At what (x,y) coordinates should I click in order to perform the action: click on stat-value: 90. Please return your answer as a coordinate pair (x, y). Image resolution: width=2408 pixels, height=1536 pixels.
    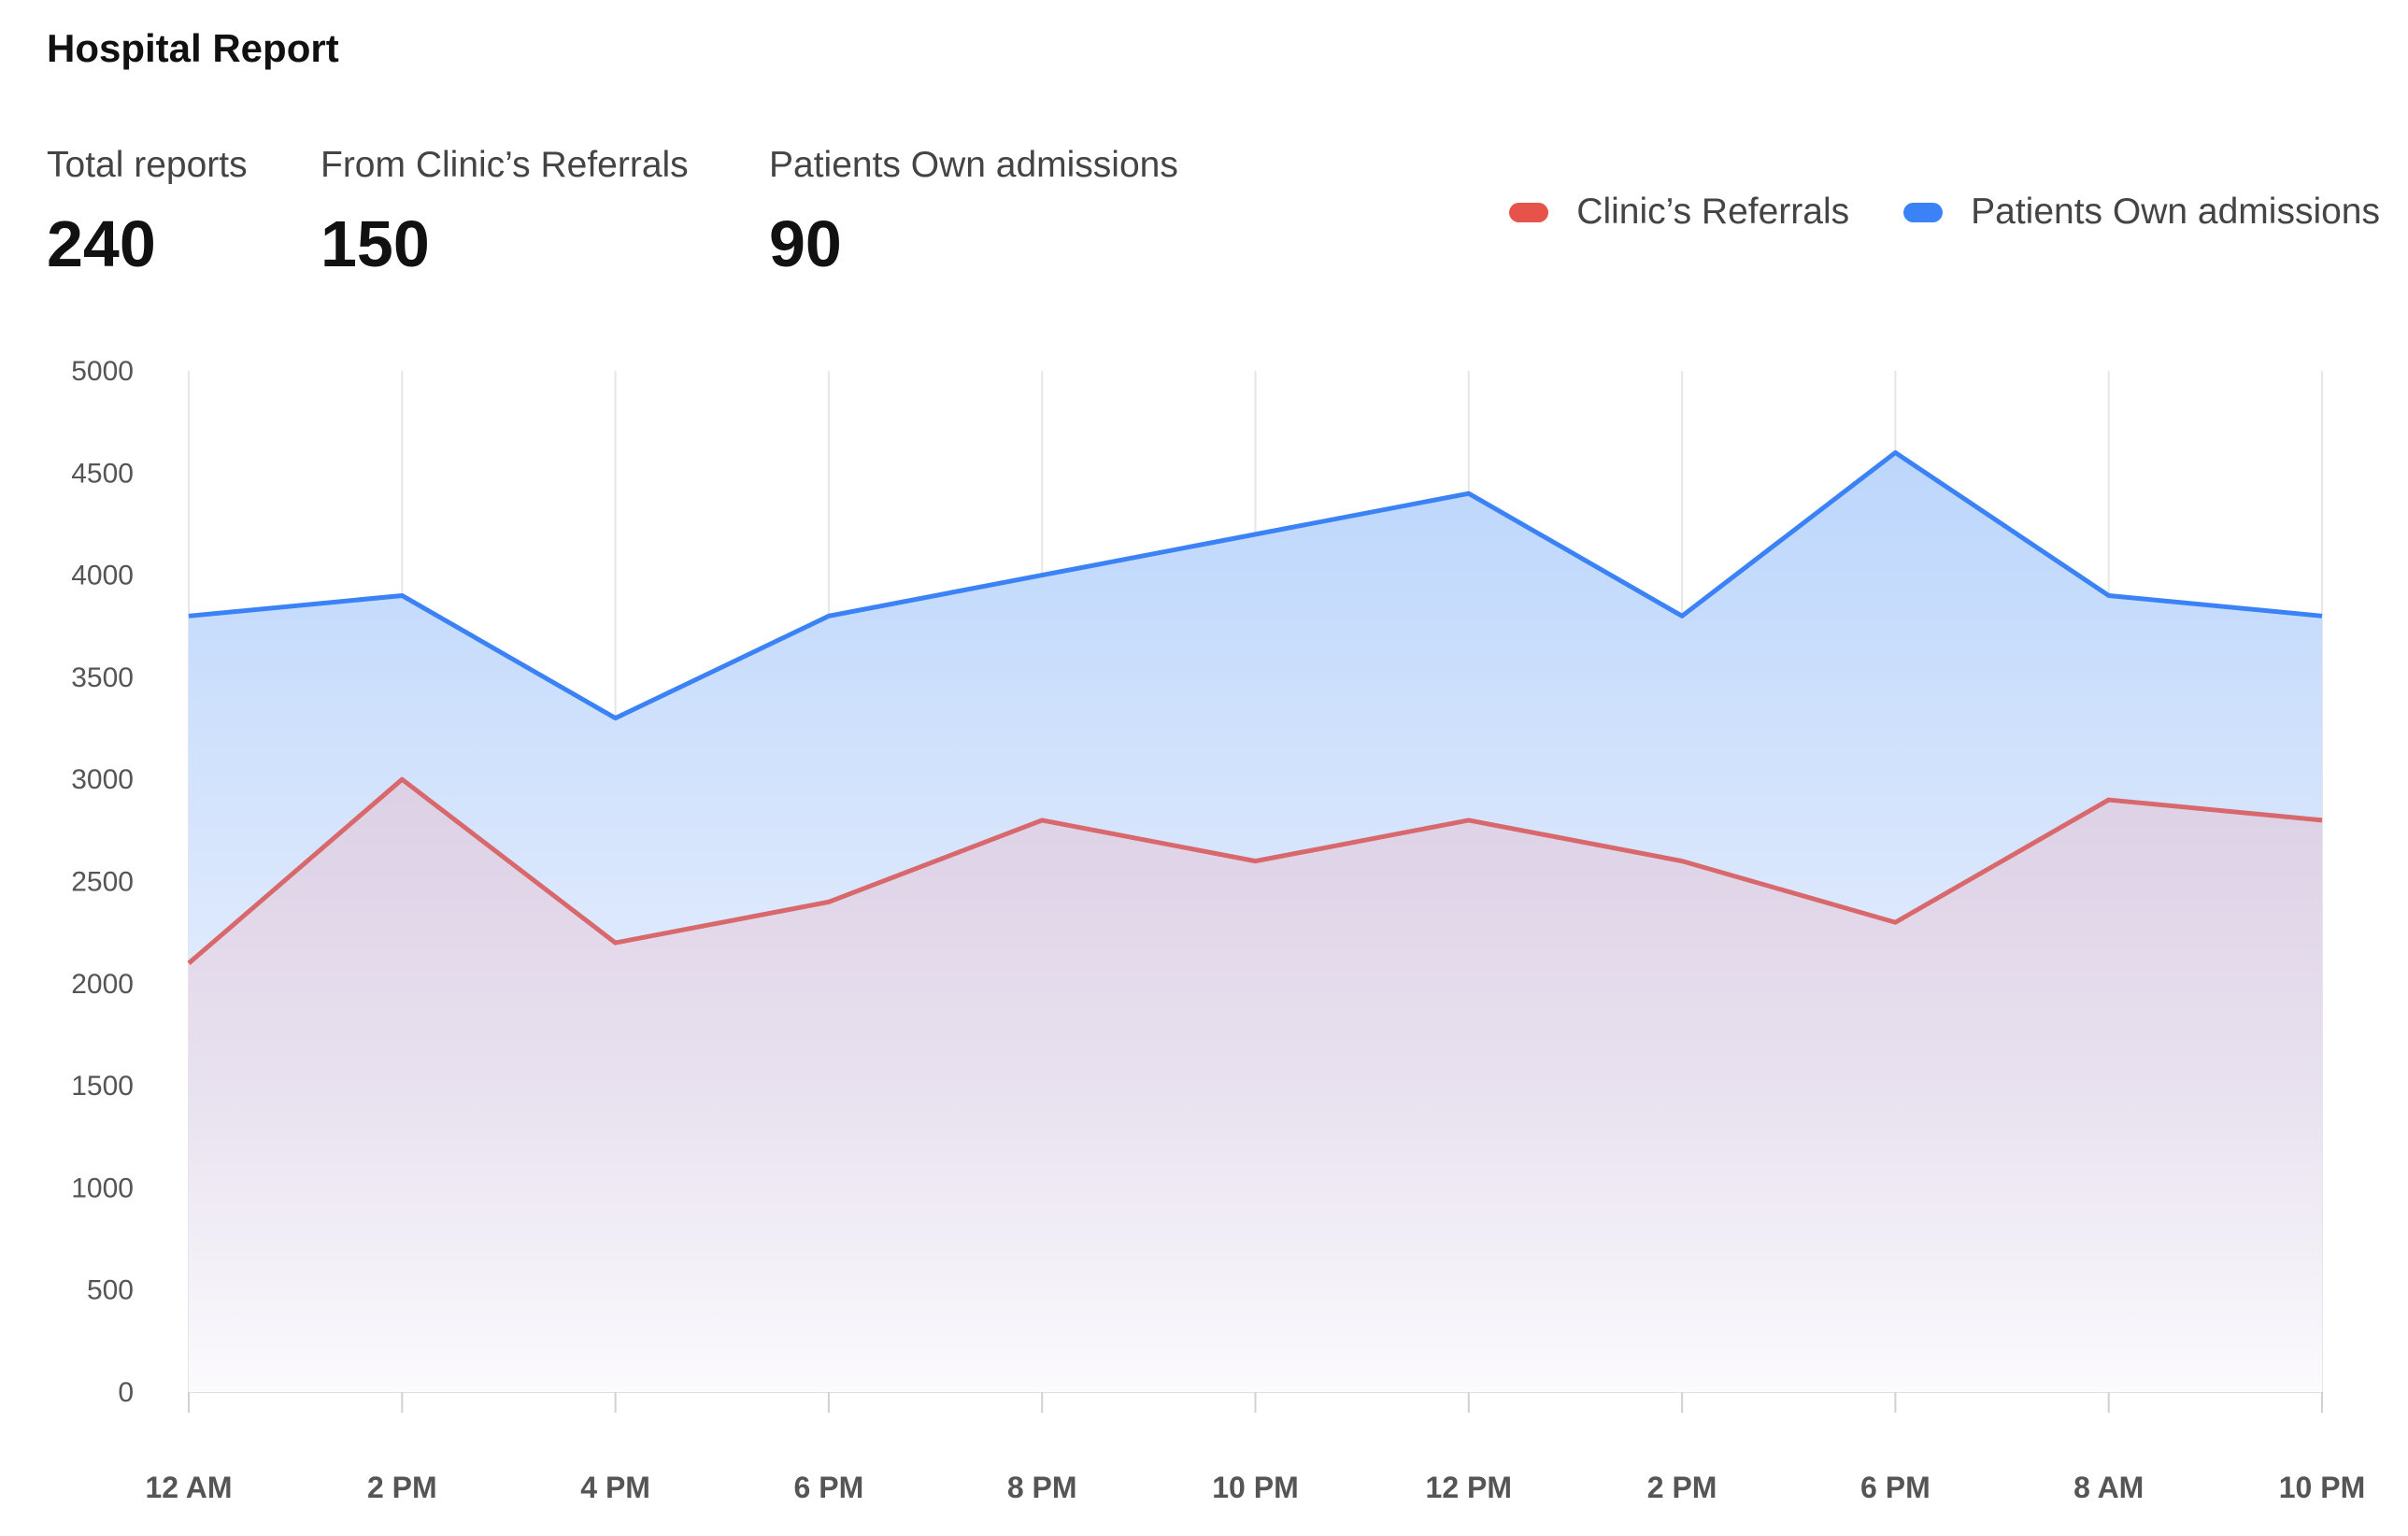
    Looking at the image, I should click on (805, 243).